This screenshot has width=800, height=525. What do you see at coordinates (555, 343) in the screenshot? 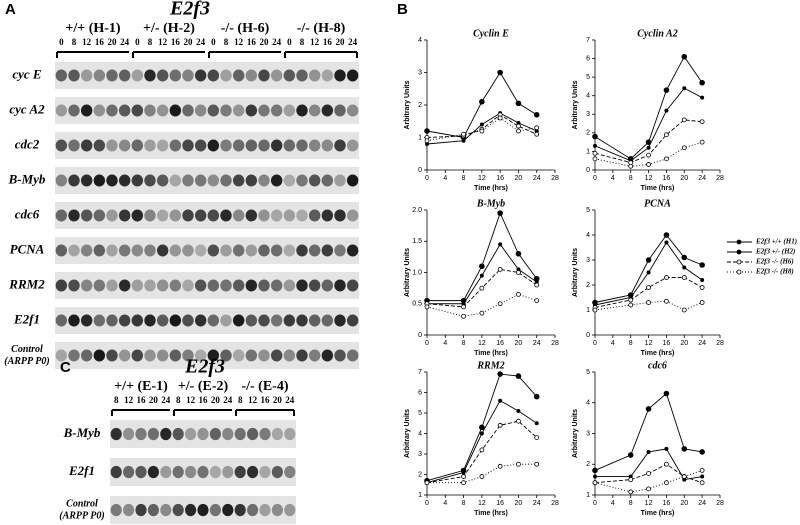
I see `x-tick-label: 28` at bounding box center [555, 343].